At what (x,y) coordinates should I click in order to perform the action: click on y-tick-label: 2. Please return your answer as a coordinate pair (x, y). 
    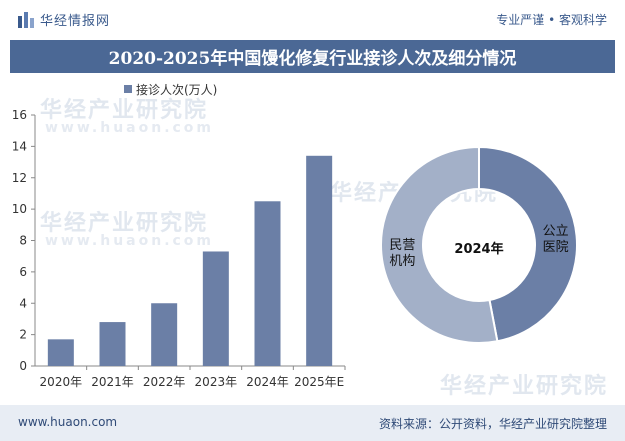
    Looking at the image, I should click on (23, 335).